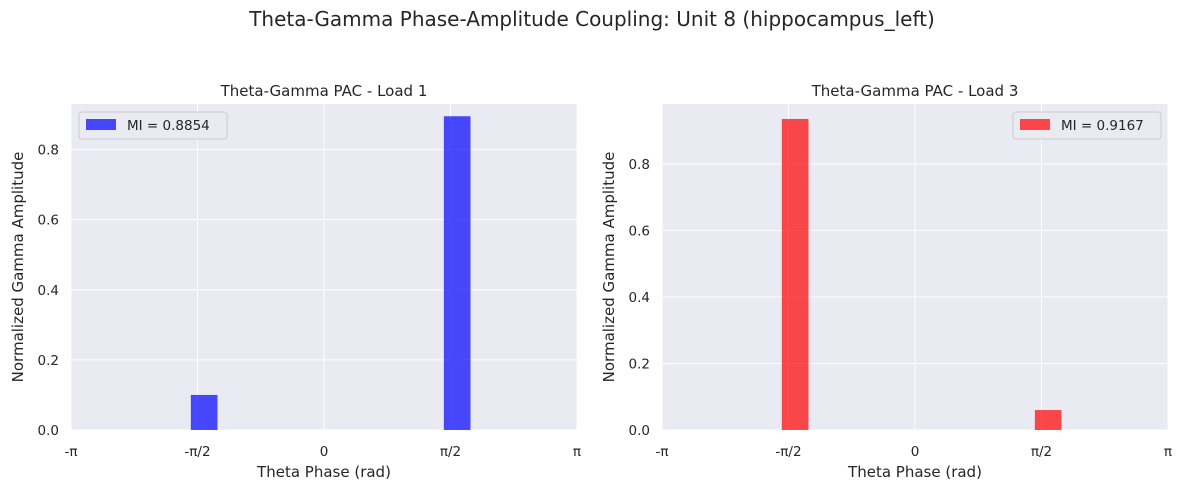  Describe the element at coordinates (1102, 126) in the screenshot. I see `legend-label: MI = 0.9167` at that location.